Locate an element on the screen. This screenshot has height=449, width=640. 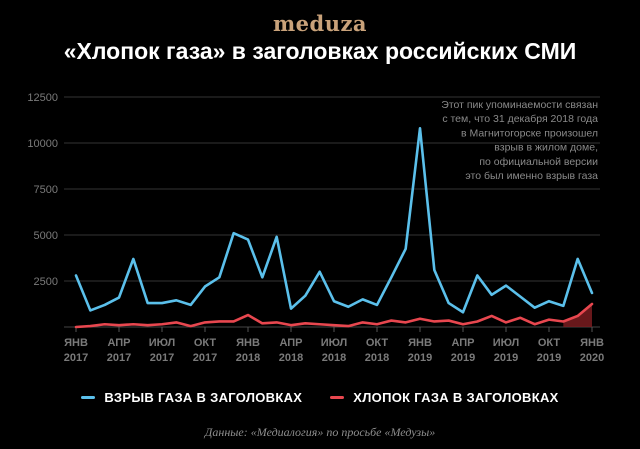
y-tick-label: 5000 is located at coordinates (46, 236).